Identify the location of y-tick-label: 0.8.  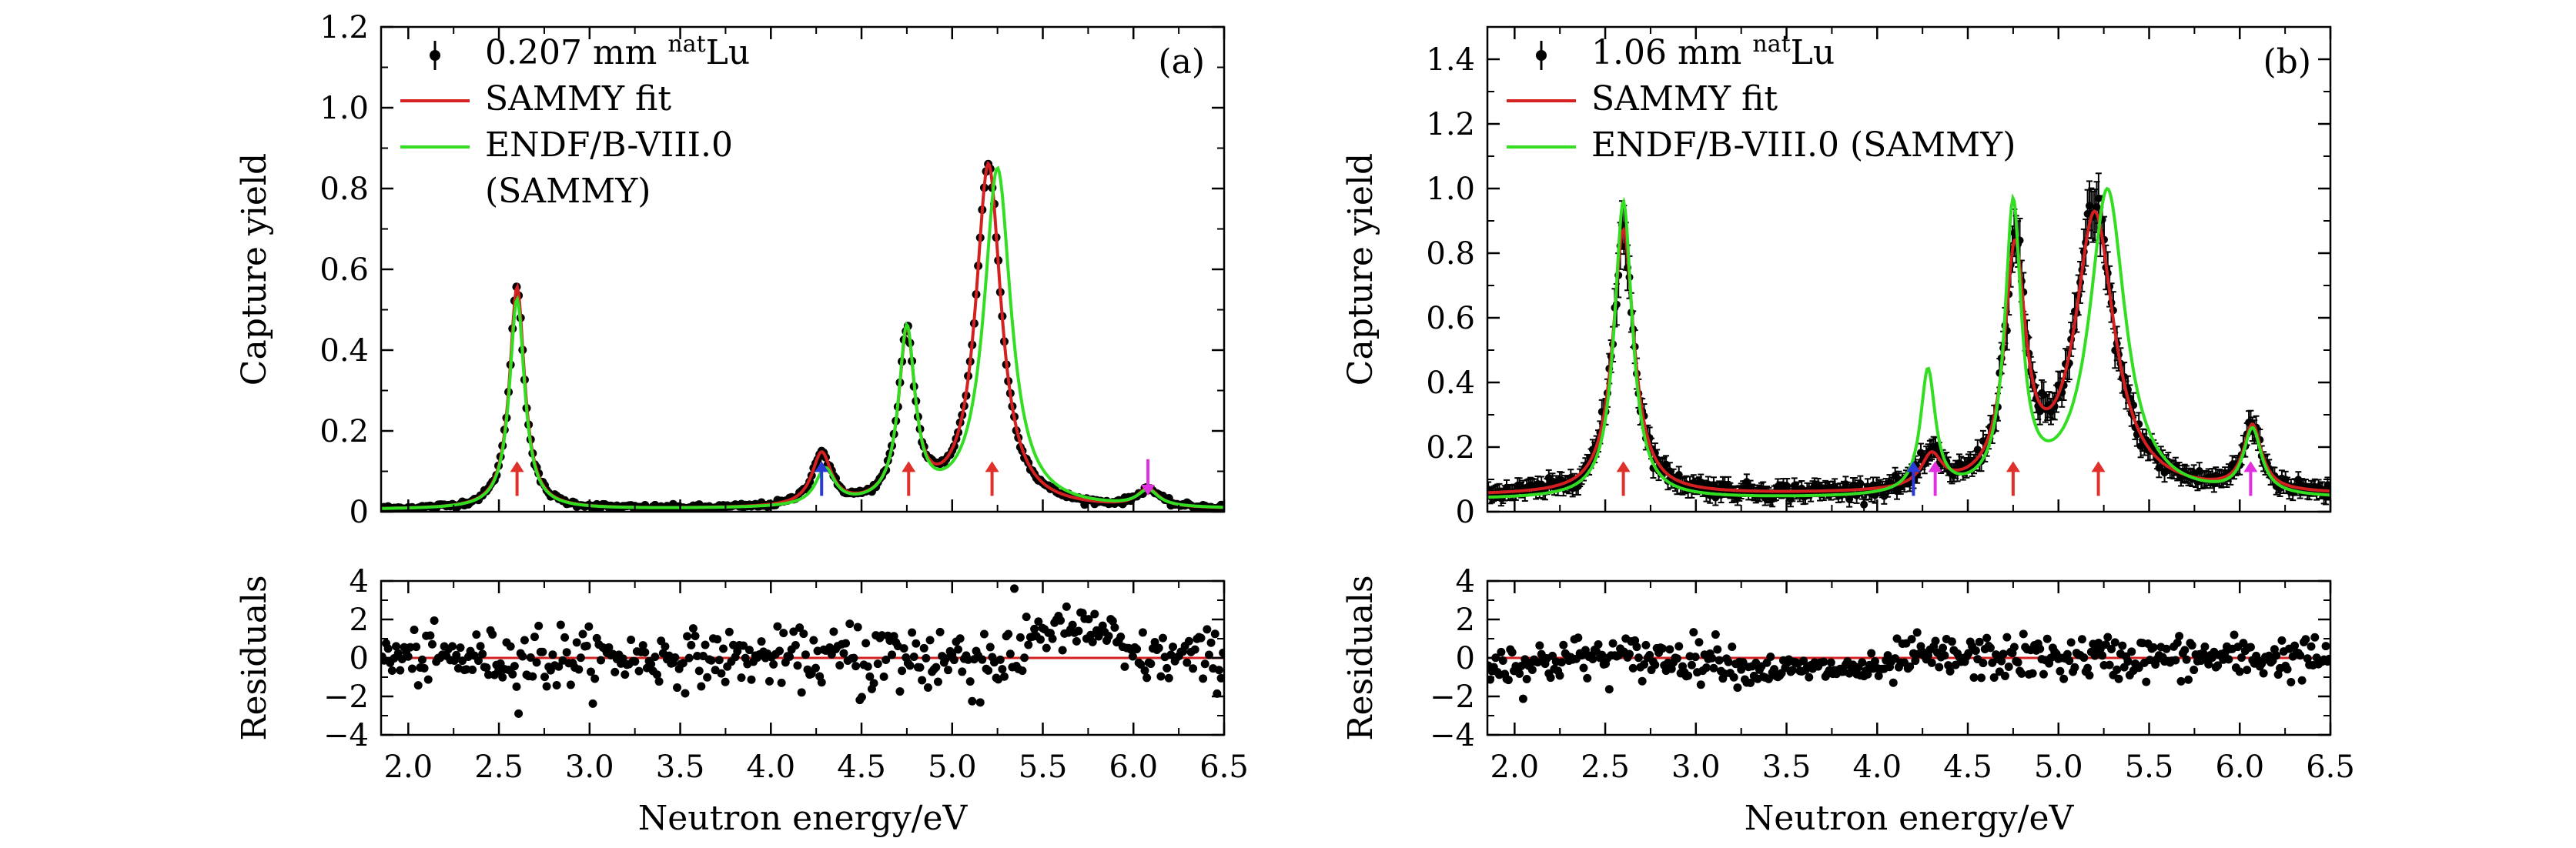
(344, 189).